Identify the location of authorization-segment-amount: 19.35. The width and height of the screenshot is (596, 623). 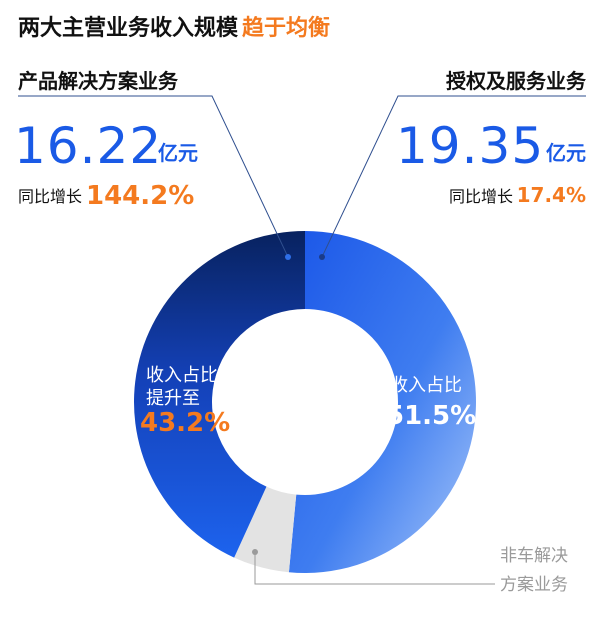
(470, 146).